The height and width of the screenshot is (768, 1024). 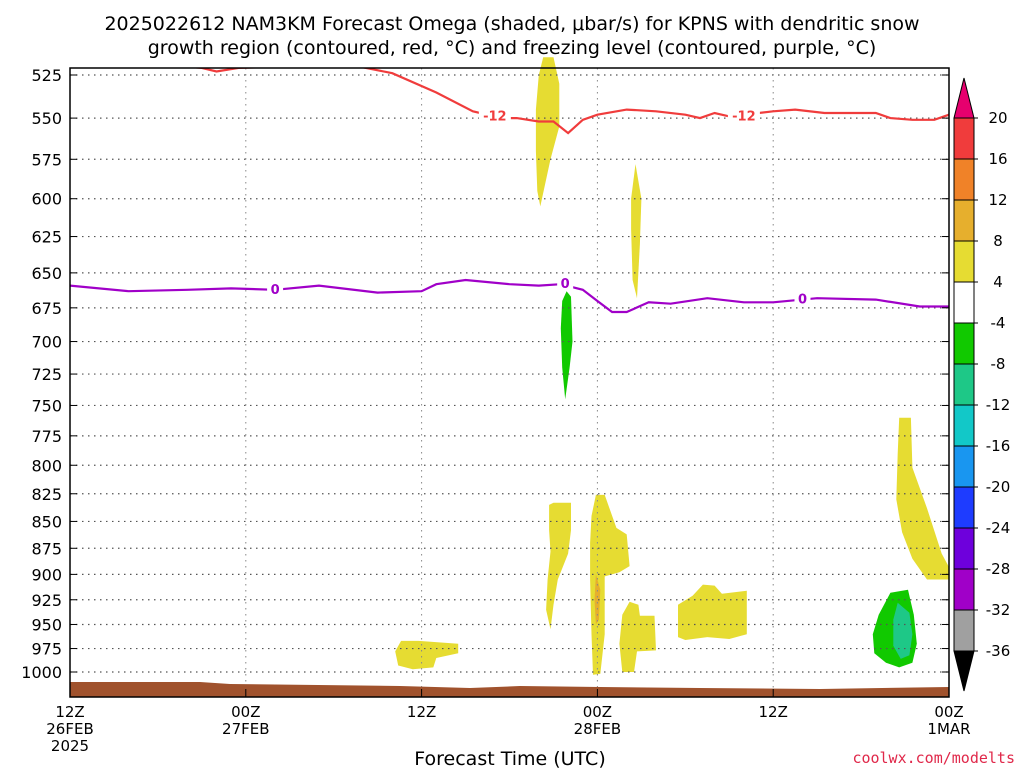 What do you see at coordinates (46, 521) in the screenshot?
I see `y-tick-label: 850` at bounding box center [46, 521].